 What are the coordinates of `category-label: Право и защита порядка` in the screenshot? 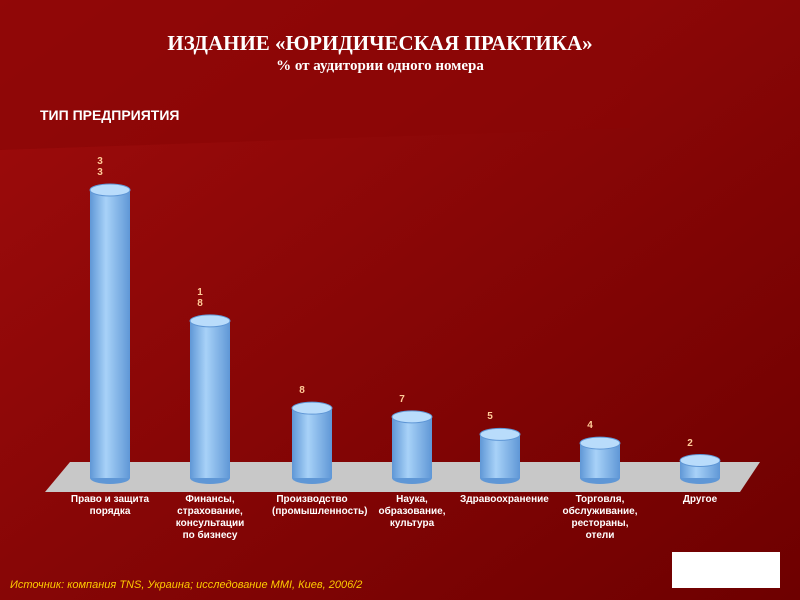 It's located at (110, 505).